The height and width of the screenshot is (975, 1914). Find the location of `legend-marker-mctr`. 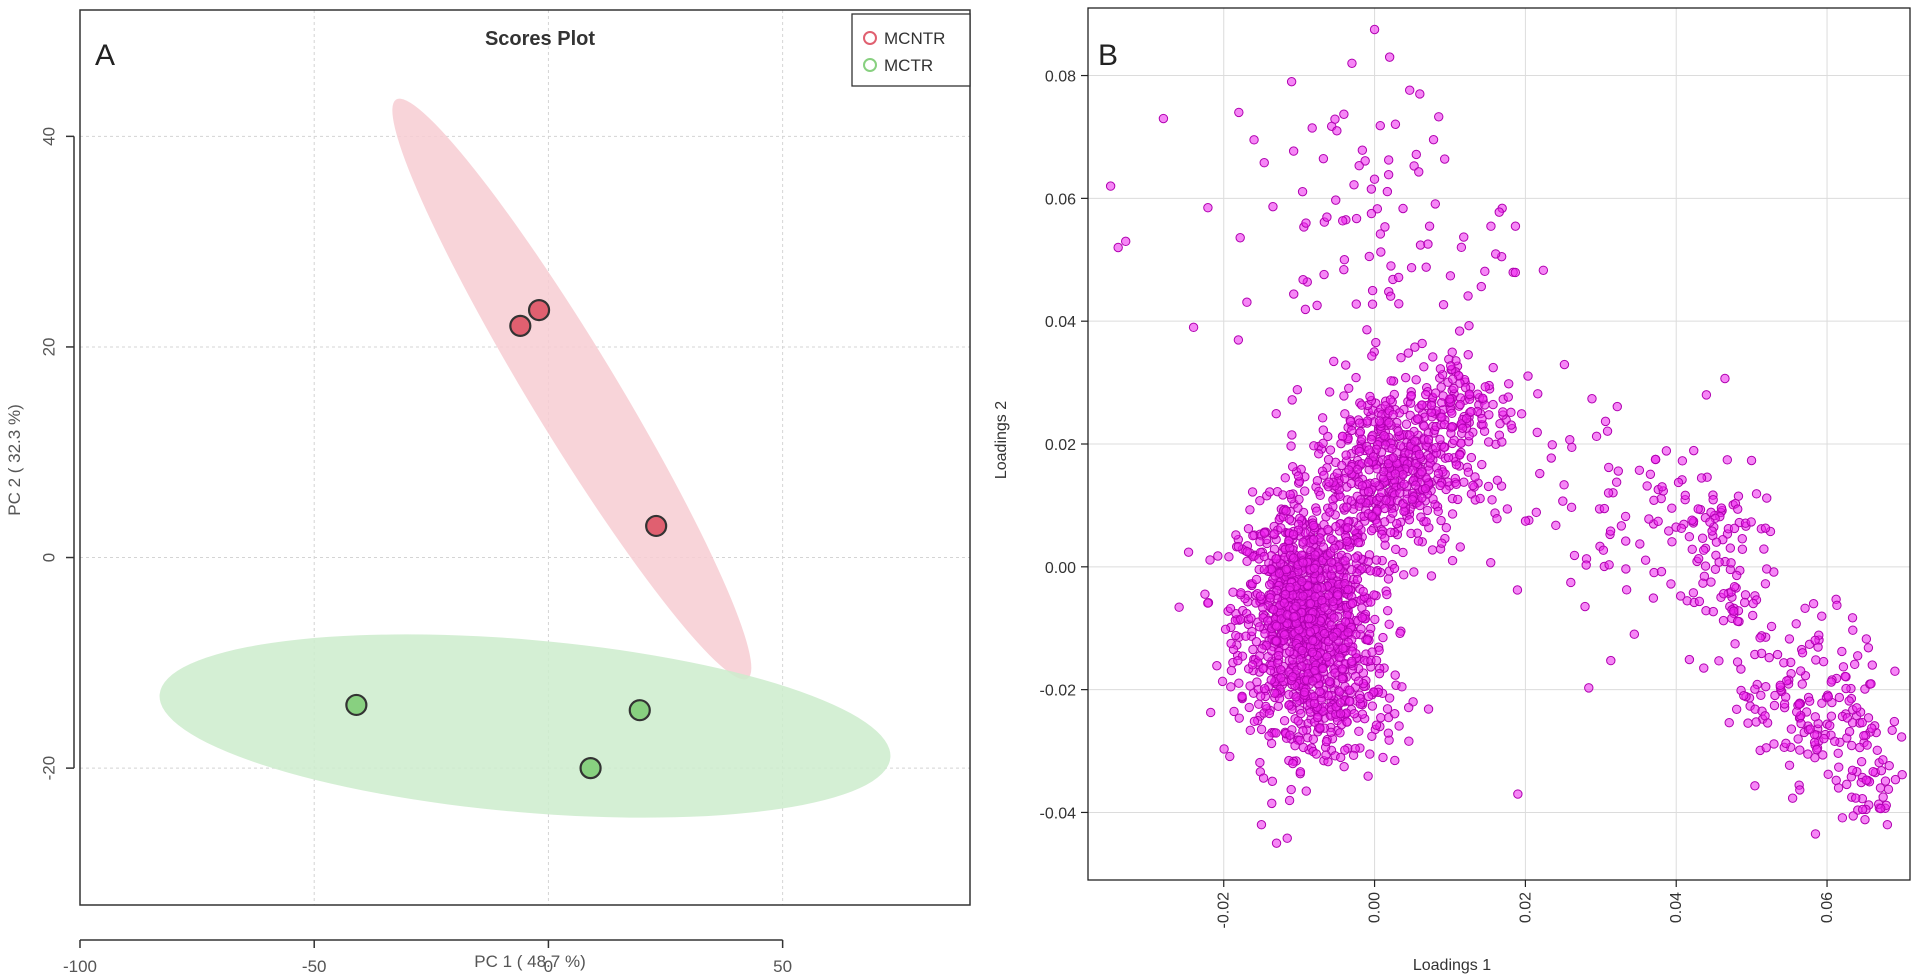

legend-marker-mctr is located at coordinates (870, 65).